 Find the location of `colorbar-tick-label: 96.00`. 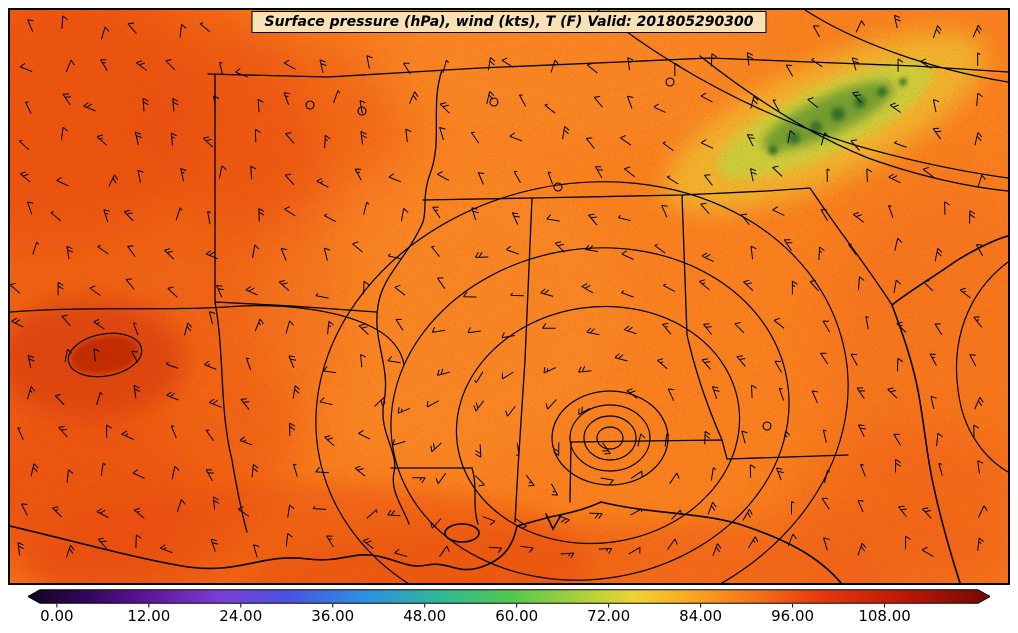

colorbar-tick-label: 96.00 is located at coordinates (793, 616).